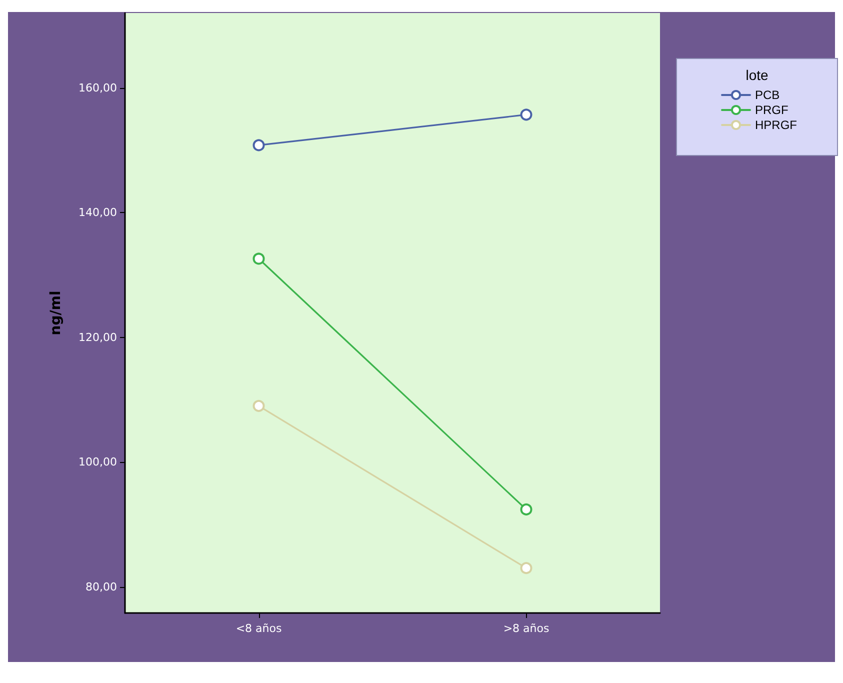 The image size is (843, 683). What do you see at coordinates (757, 75) in the screenshot?
I see `legend-title: lote` at bounding box center [757, 75].